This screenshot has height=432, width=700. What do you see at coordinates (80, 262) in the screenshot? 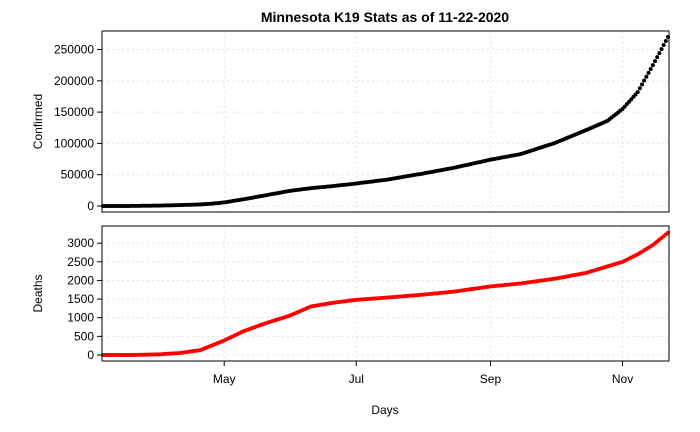
I see `y-tick-label: 2500` at bounding box center [80, 262].